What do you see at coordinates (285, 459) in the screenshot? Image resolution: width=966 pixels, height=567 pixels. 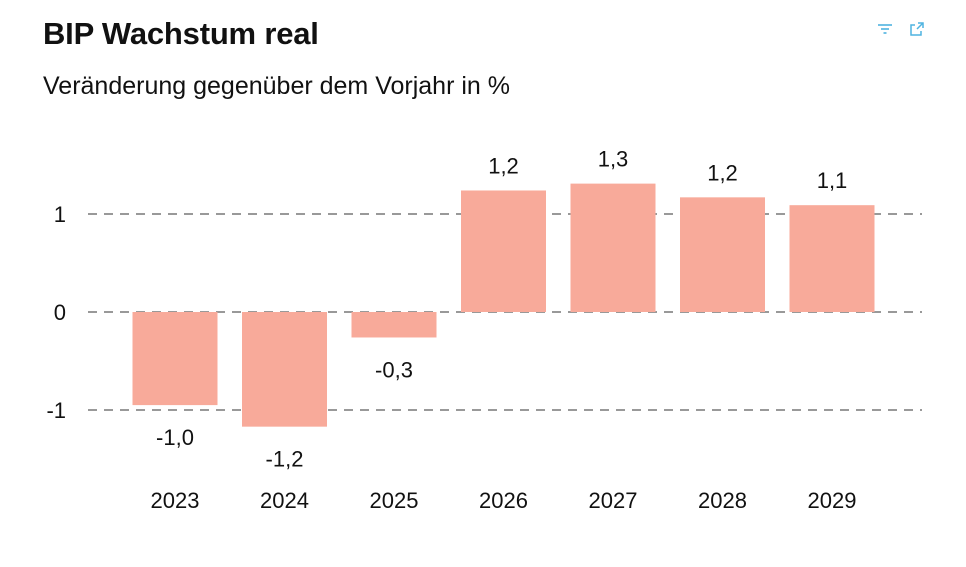 I see `data-label: -1,2` at bounding box center [285, 459].